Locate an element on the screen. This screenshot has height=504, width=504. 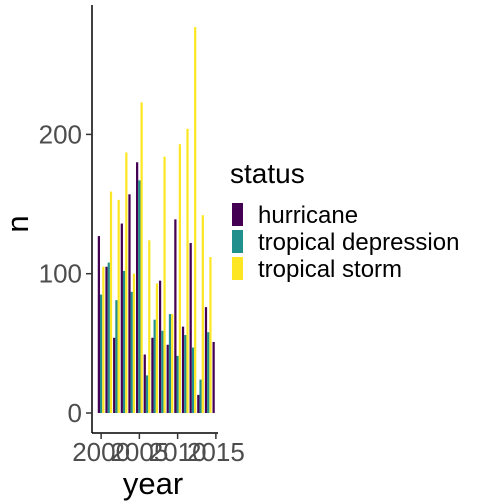
bar-tropical-storm-2010 is located at coordinates (179, 278).